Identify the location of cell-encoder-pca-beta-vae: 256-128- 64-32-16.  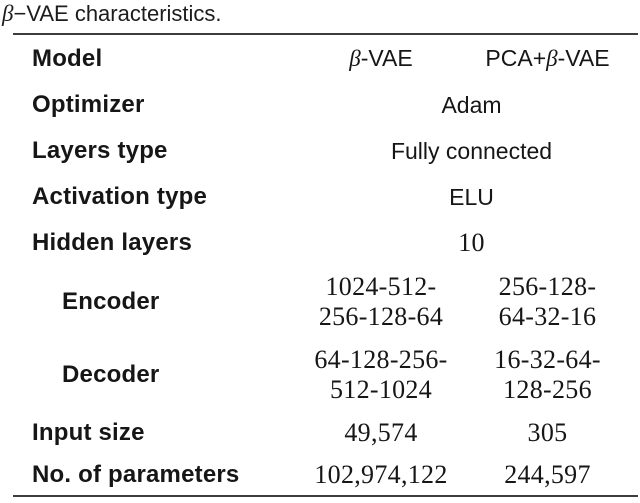
(547, 302).